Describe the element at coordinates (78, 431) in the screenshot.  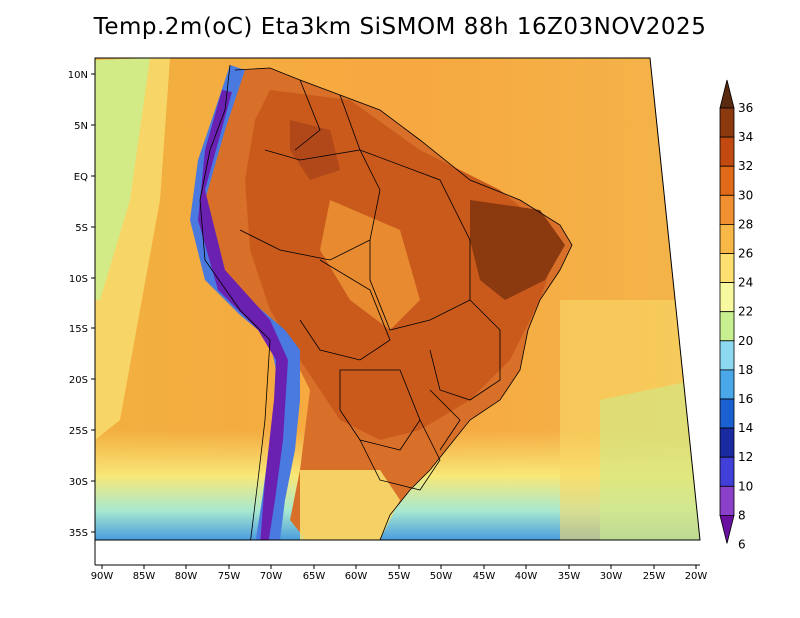
I see `lat-label: 25S` at that location.